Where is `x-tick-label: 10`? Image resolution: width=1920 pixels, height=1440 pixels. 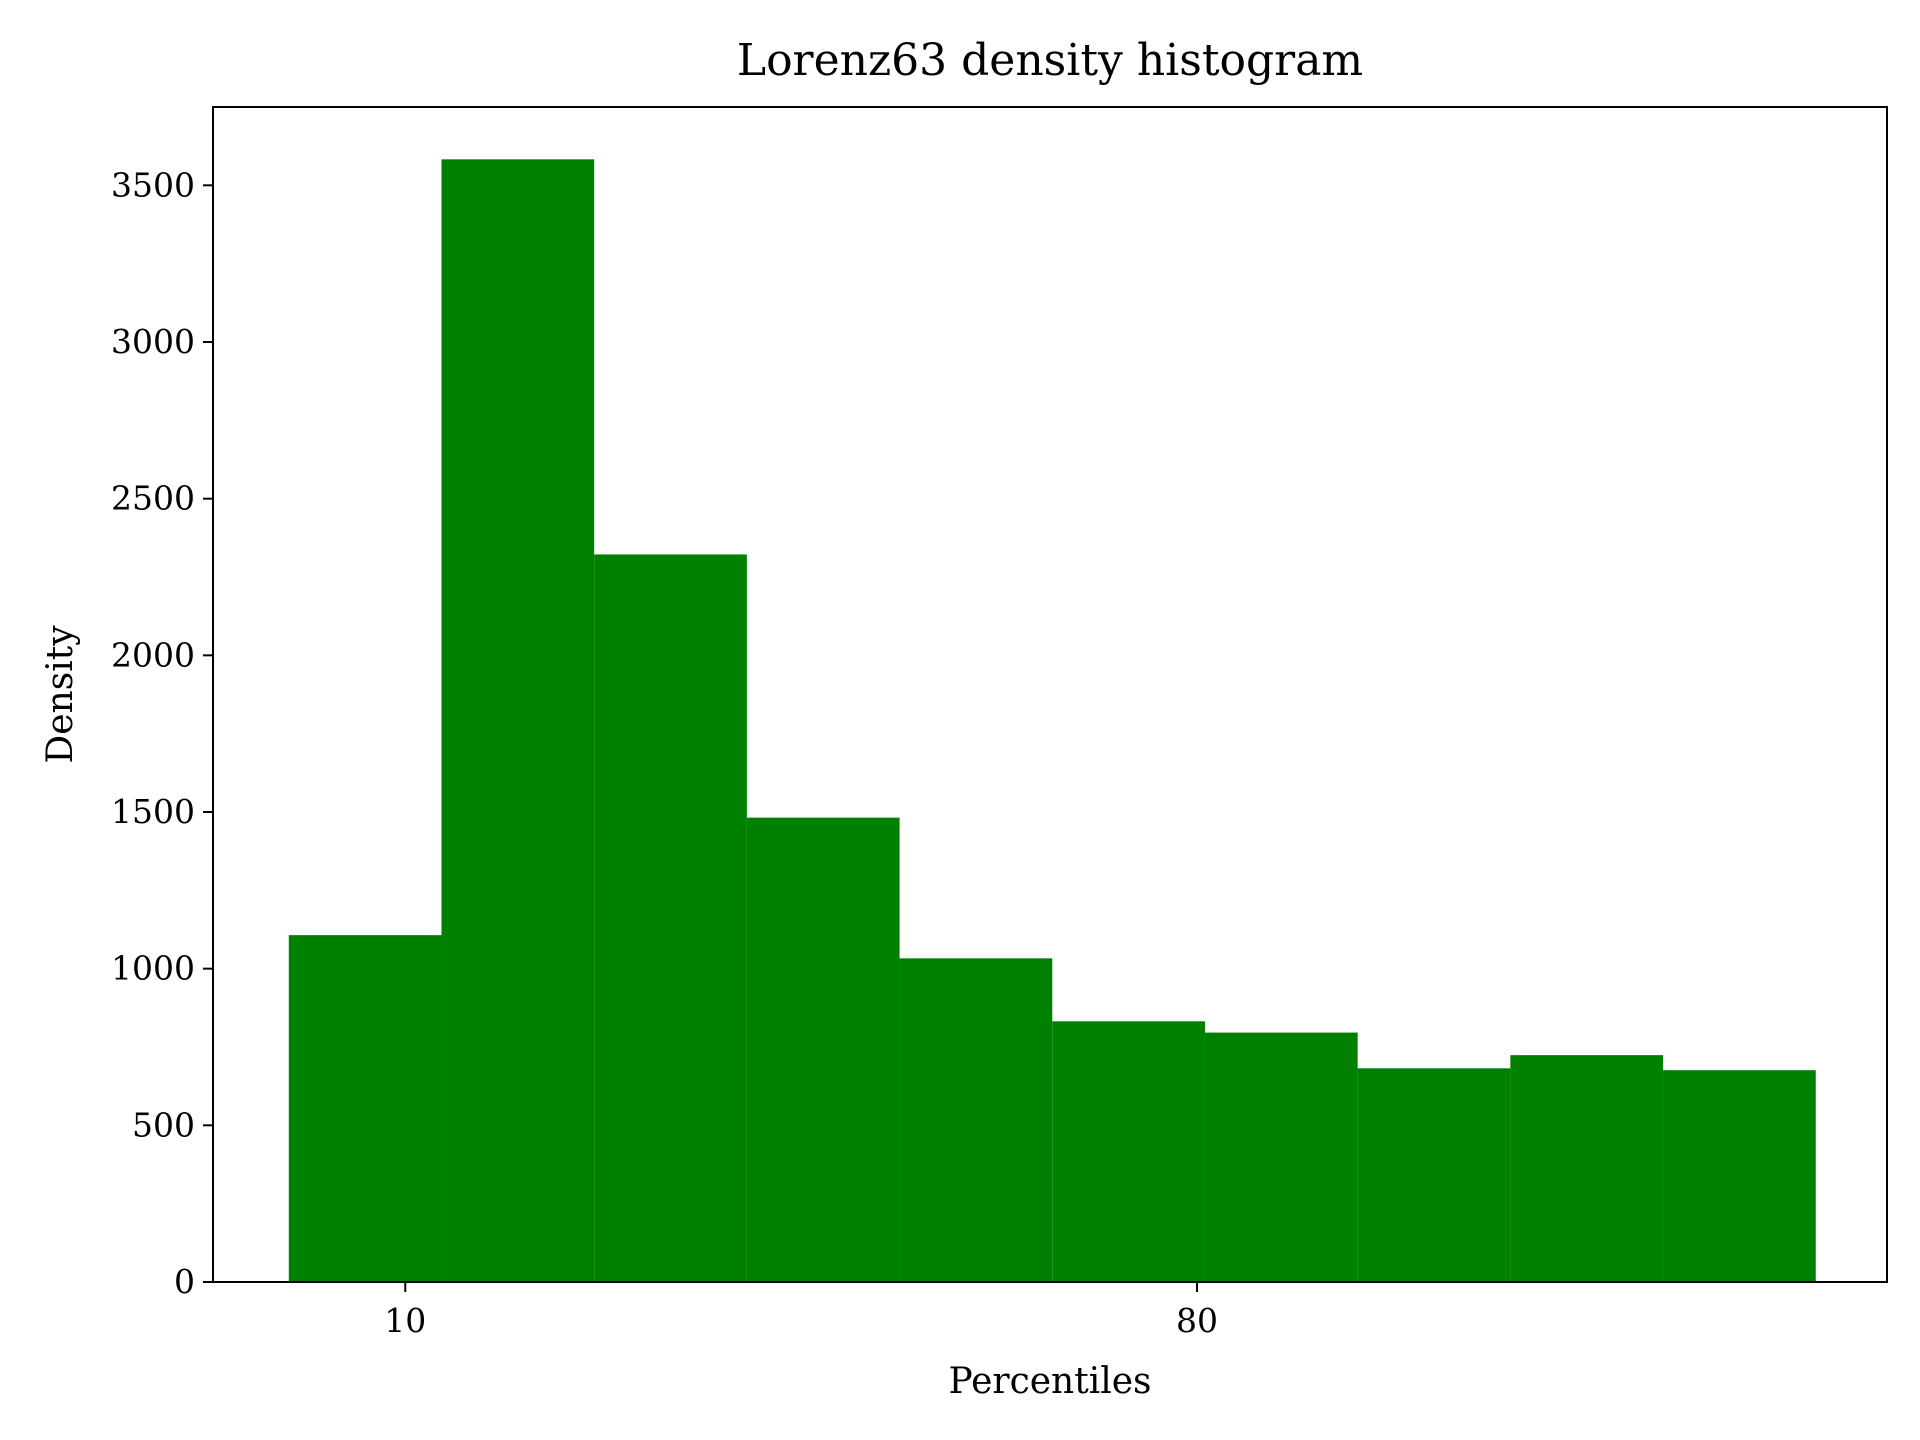 x-tick-label: 10 is located at coordinates (405, 1320).